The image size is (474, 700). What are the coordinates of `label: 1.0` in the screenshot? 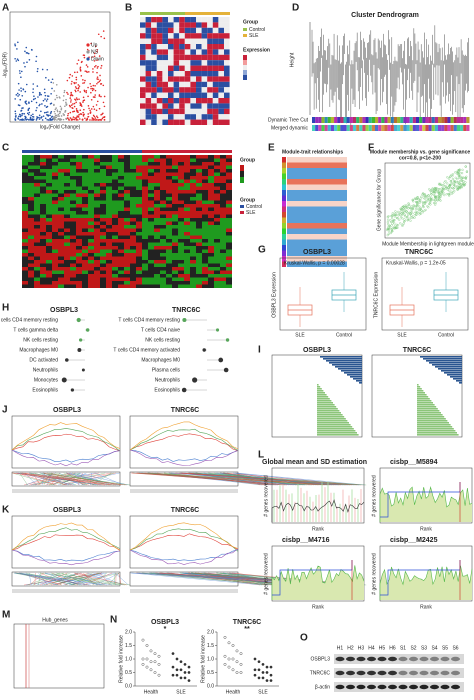 It's located at (210, 659).